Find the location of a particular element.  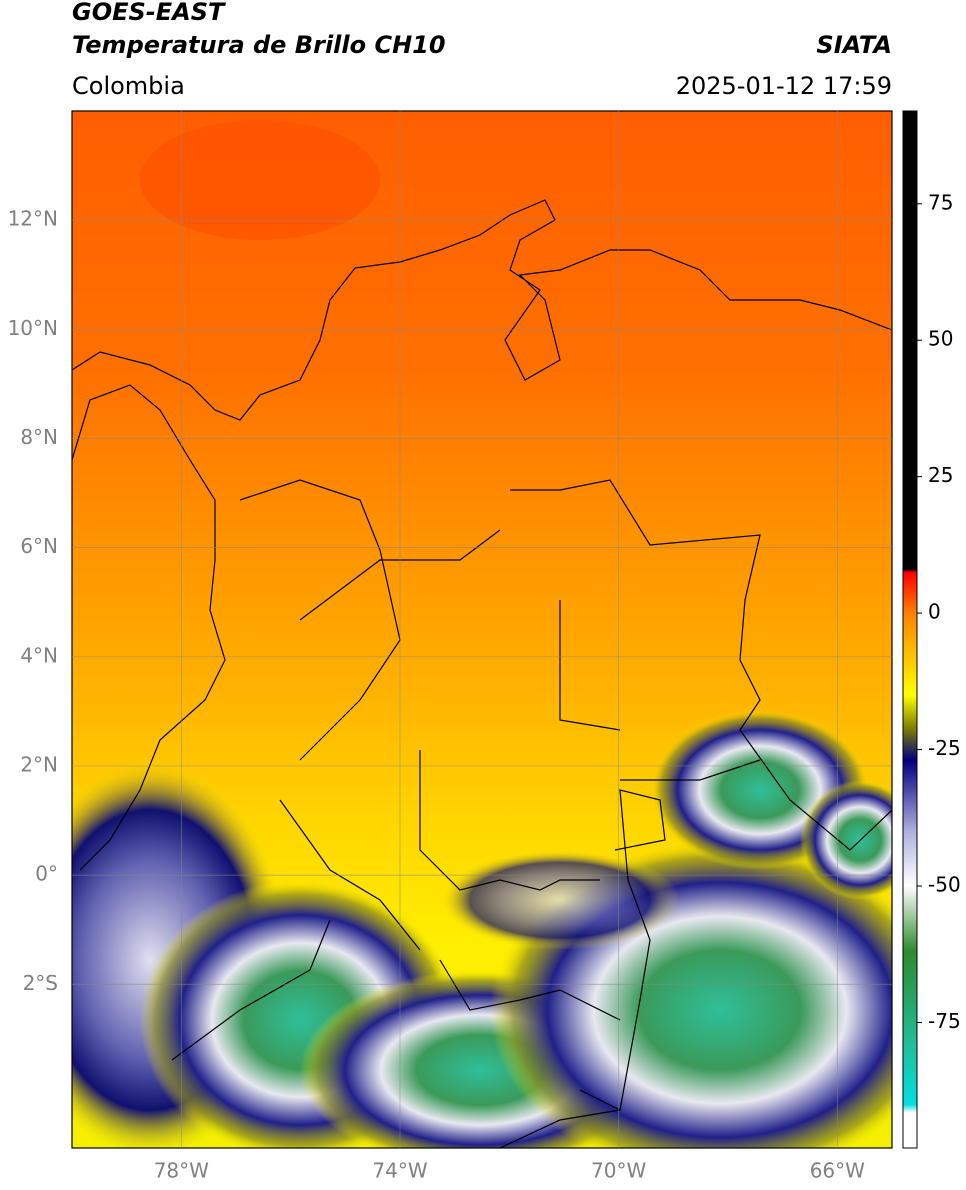

colorbar-tick-label: -25 is located at coordinates (944, 748).